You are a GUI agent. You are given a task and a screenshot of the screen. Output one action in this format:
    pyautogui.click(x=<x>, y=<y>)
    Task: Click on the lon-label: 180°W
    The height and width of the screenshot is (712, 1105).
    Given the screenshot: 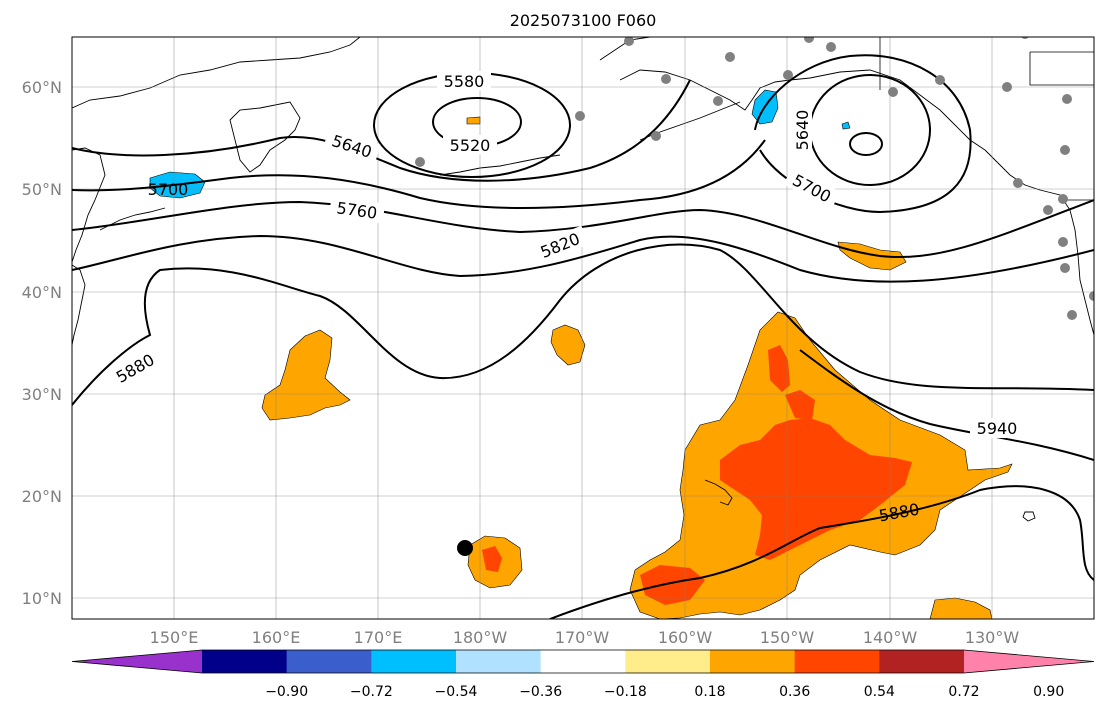 What is the action you would take?
    pyautogui.click(x=480, y=637)
    